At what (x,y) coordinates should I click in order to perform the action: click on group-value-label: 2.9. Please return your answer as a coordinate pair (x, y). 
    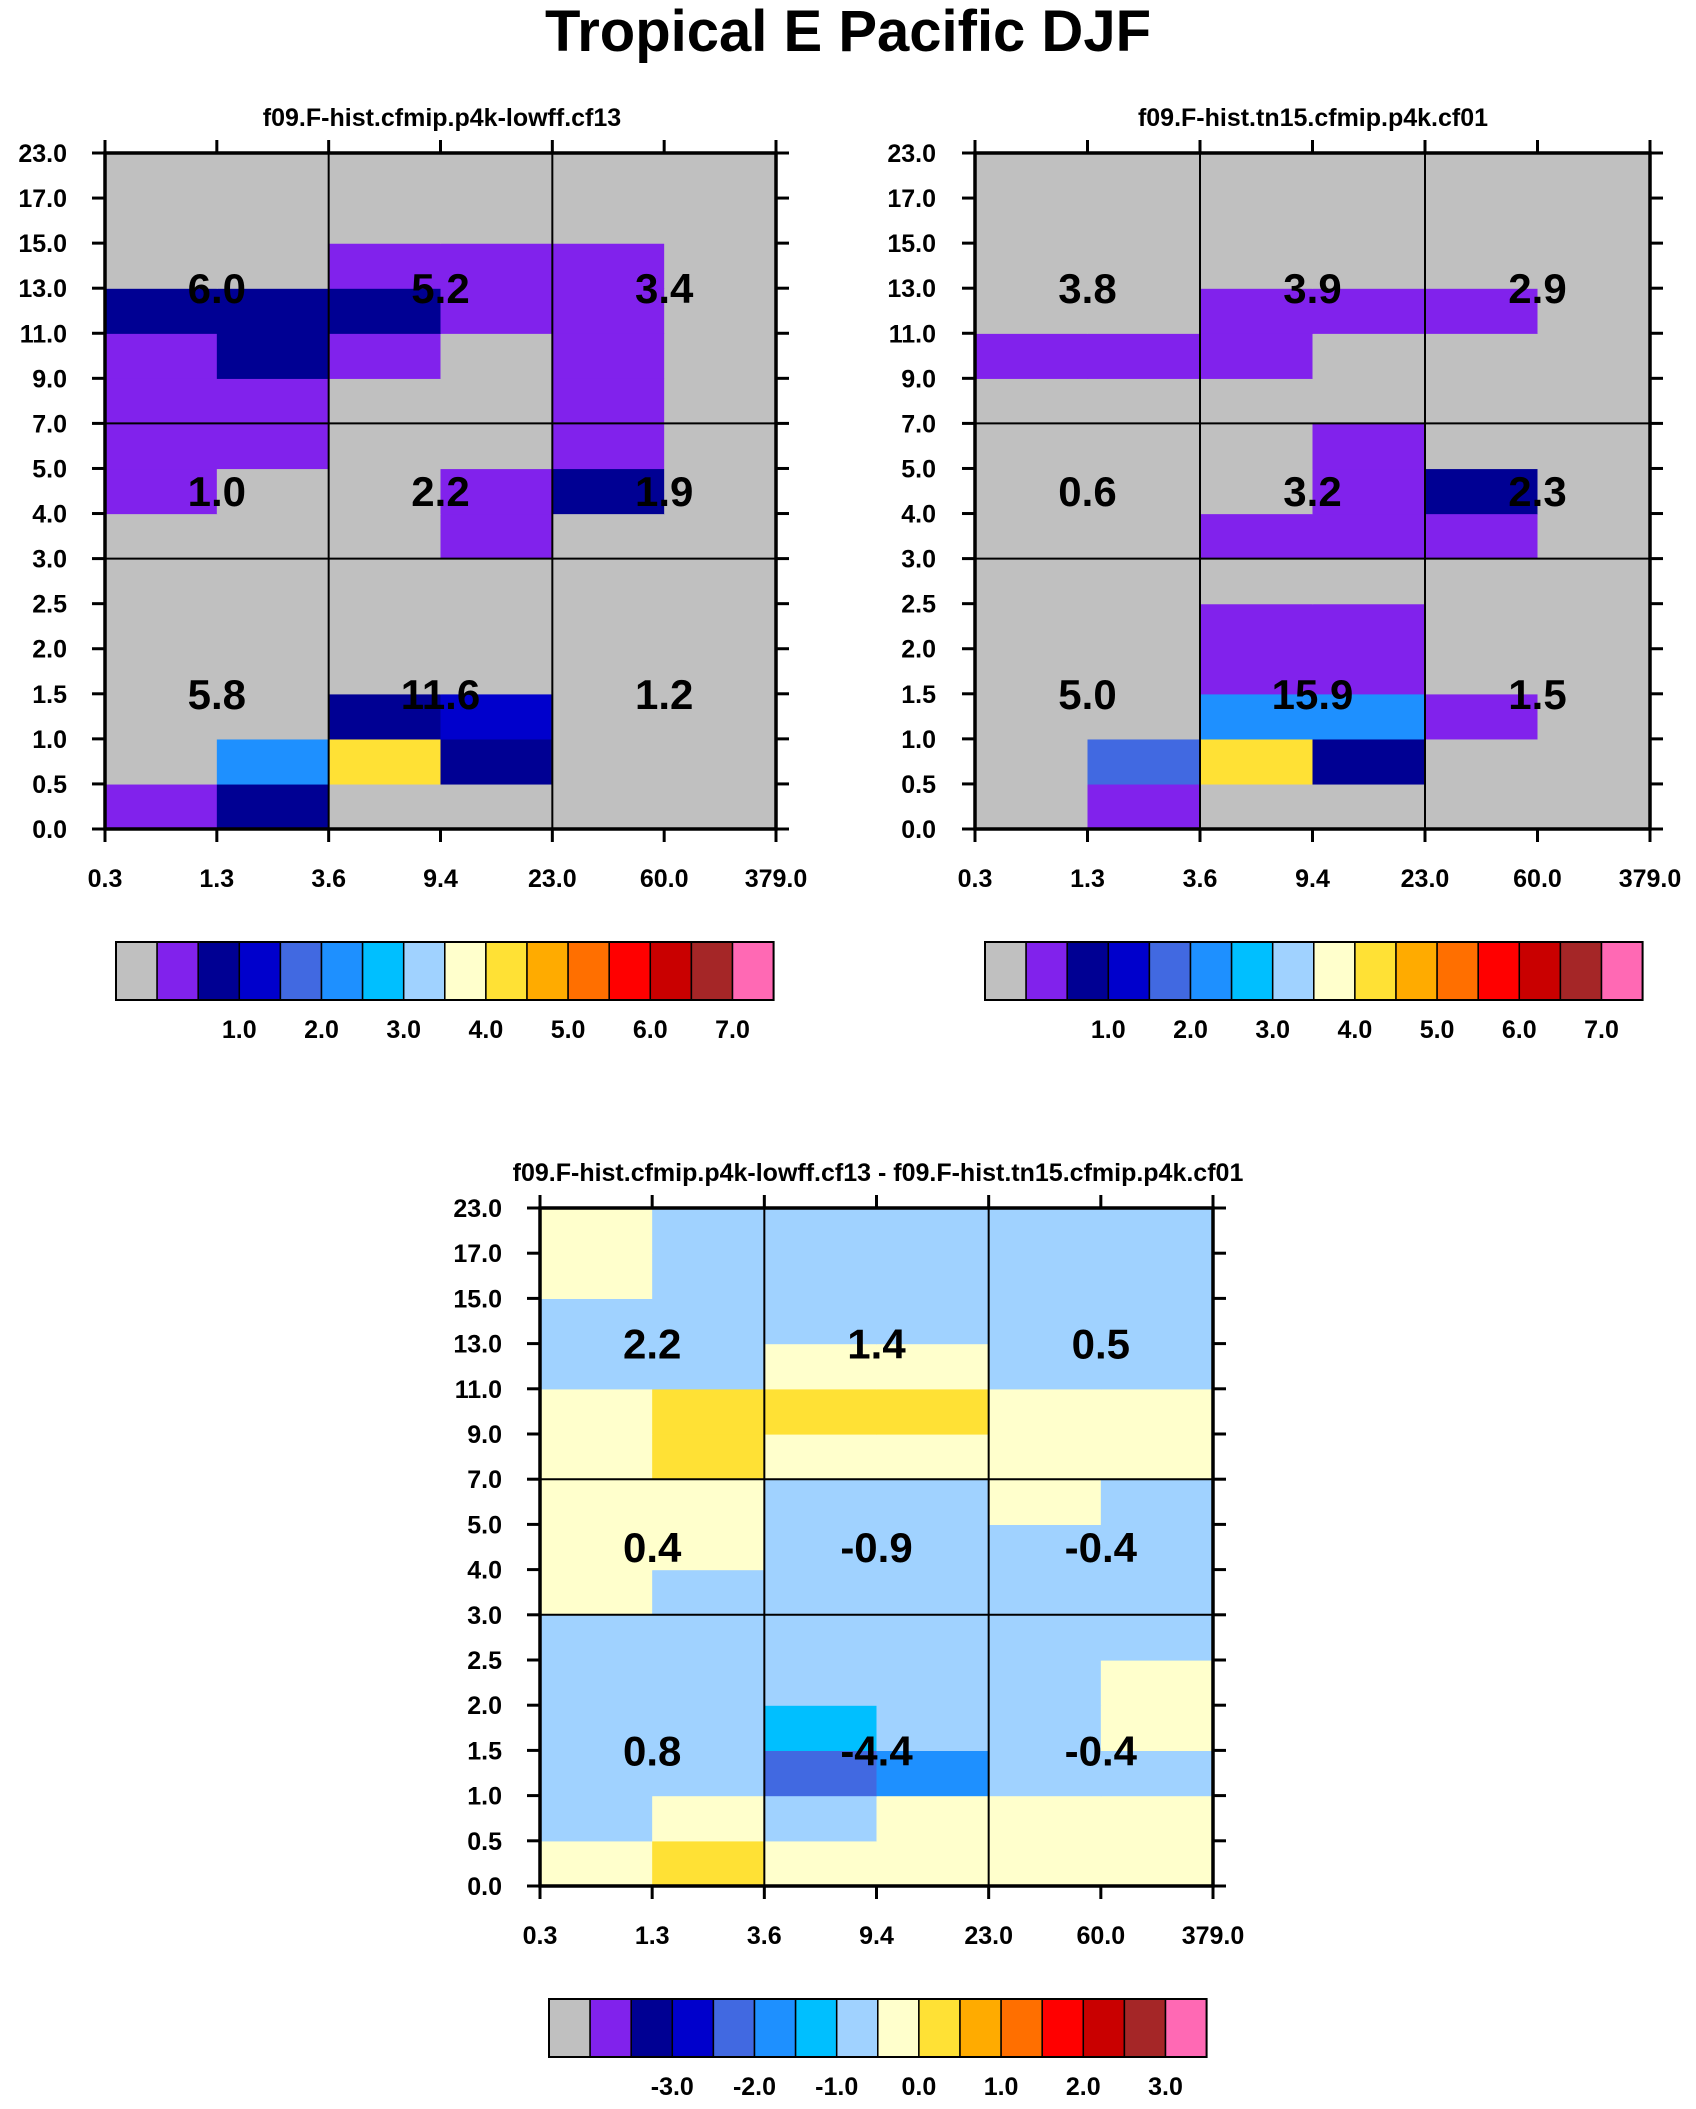
    Looking at the image, I should click on (1537, 288).